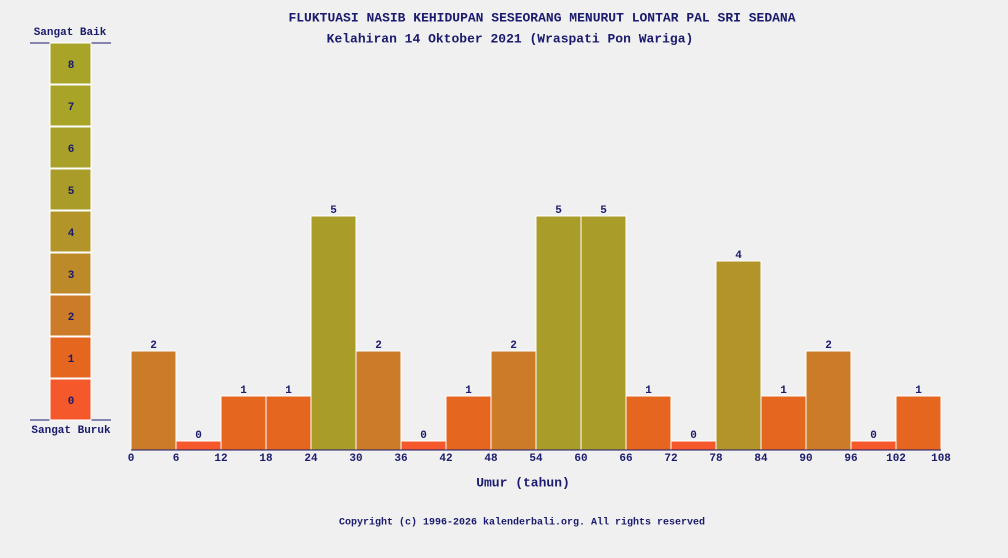 Image resolution: width=1008 pixels, height=558 pixels. Describe the element at coordinates (445, 459) in the screenshot. I see `x-tick-label: 42` at that location.